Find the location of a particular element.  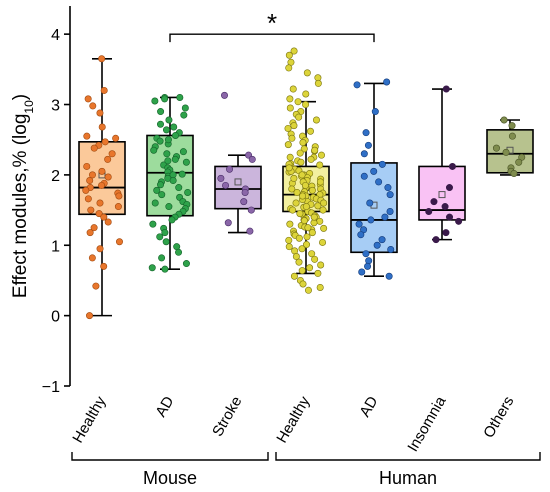

group-label: Human is located at coordinates (408, 478).